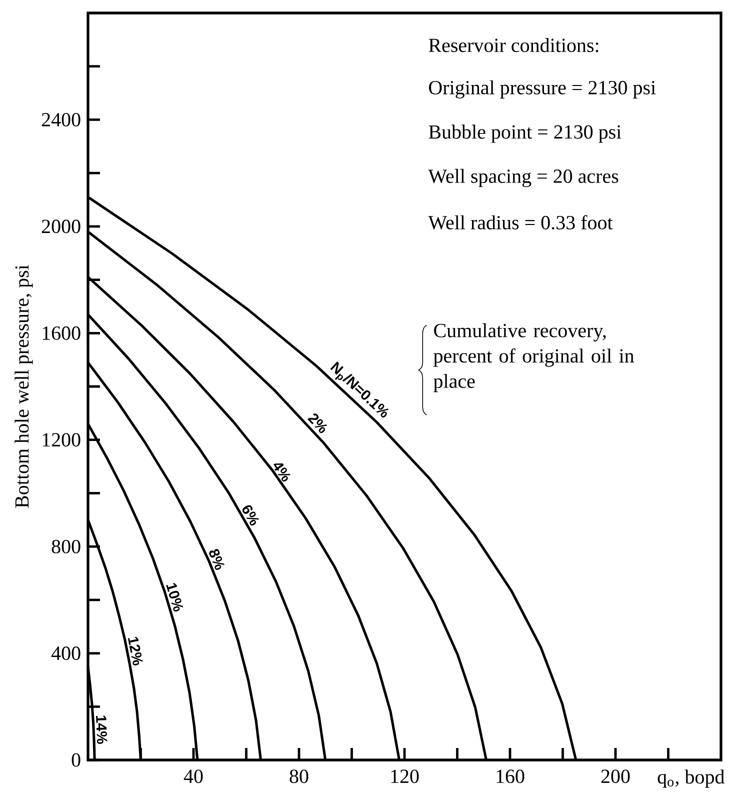 The image size is (730, 794). Describe the element at coordinates (542, 89) in the screenshot. I see `annotation: Original pressure = 2130 psi` at that location.